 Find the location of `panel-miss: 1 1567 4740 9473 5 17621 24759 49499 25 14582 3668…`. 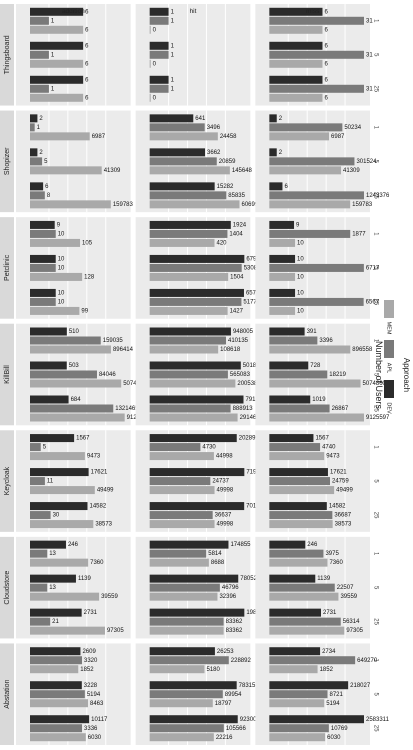

panel-miss: 1 1567 4740 9473 5 17621 24759 49499 25 14582 3668… is located at coordinates (316, 481).